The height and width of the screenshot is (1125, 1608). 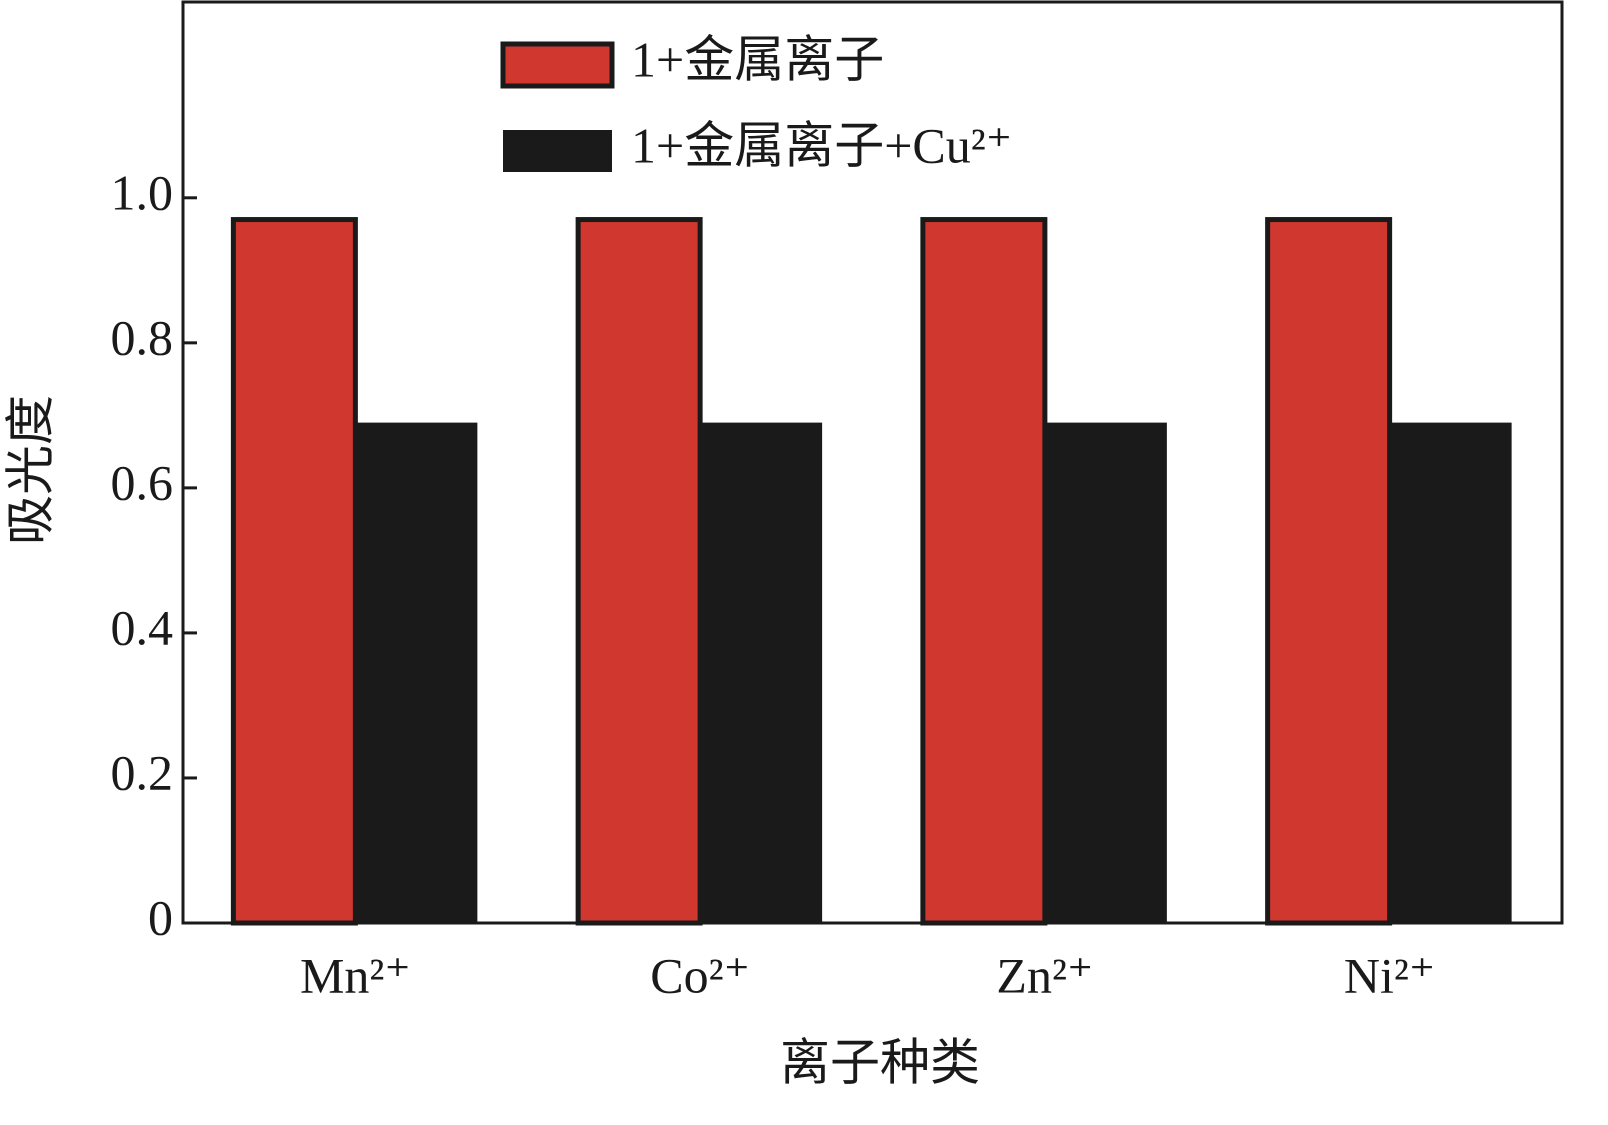 I want to click on y-tick-label: 0.4, so click(x=142, y=627).